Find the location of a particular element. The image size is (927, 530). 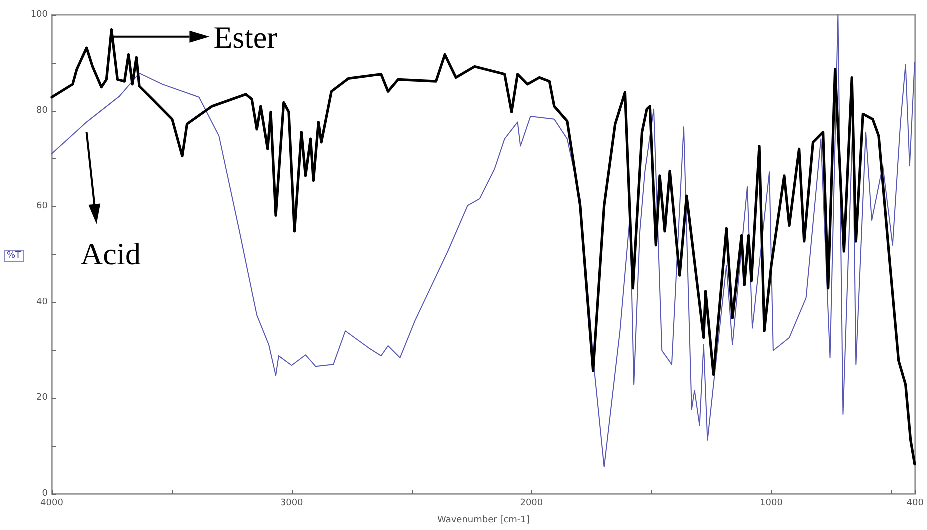

y-tick-label: 100 is located at coordinates (39, 15).